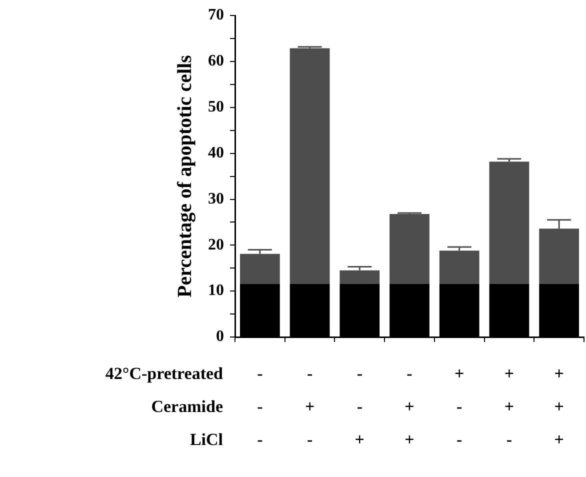 The height and width of the screenshot is (477, 586). Describe the element at coordinates (207, 439) in the screenshot. I see `text: LiCl` at that location.